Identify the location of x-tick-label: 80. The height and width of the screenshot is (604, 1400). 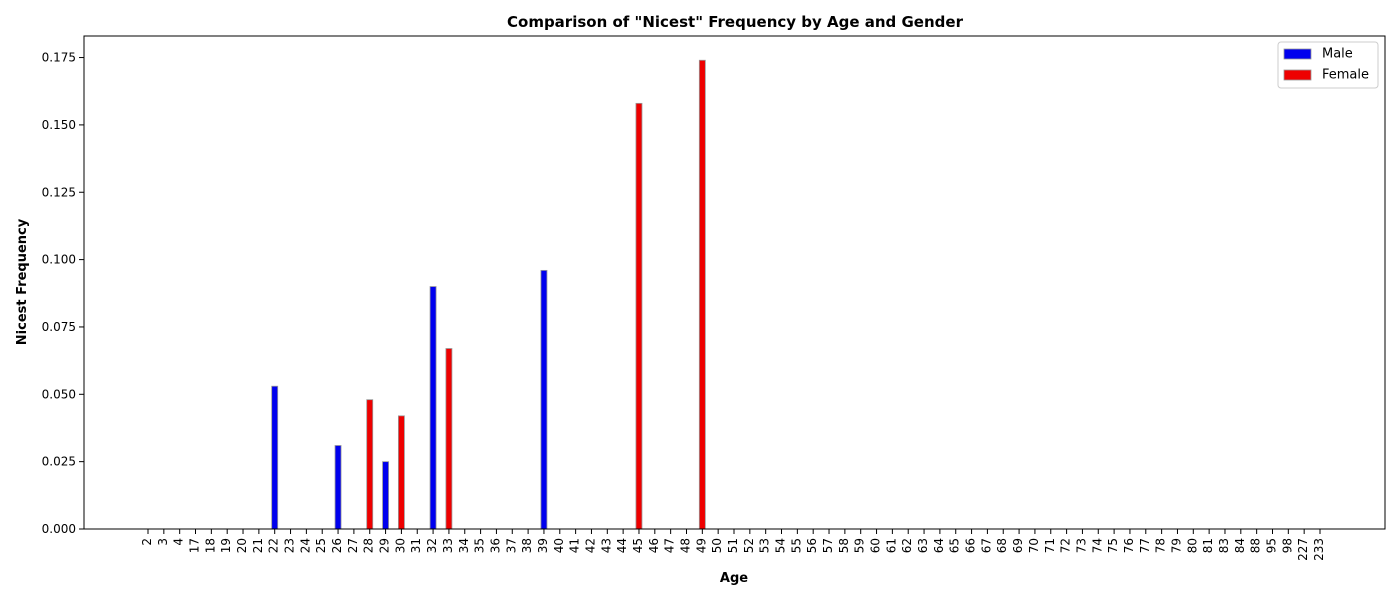
(1192, 545).